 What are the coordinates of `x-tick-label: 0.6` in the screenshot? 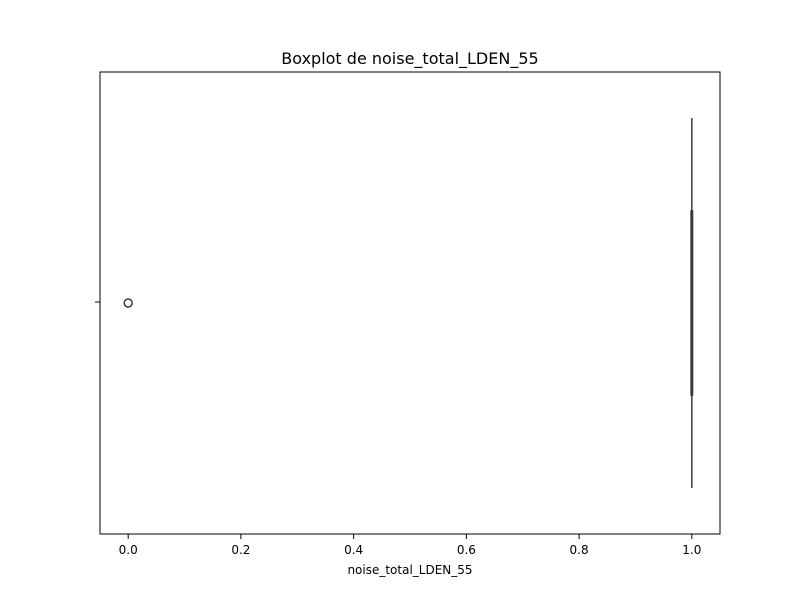 It's located at (466, 550).